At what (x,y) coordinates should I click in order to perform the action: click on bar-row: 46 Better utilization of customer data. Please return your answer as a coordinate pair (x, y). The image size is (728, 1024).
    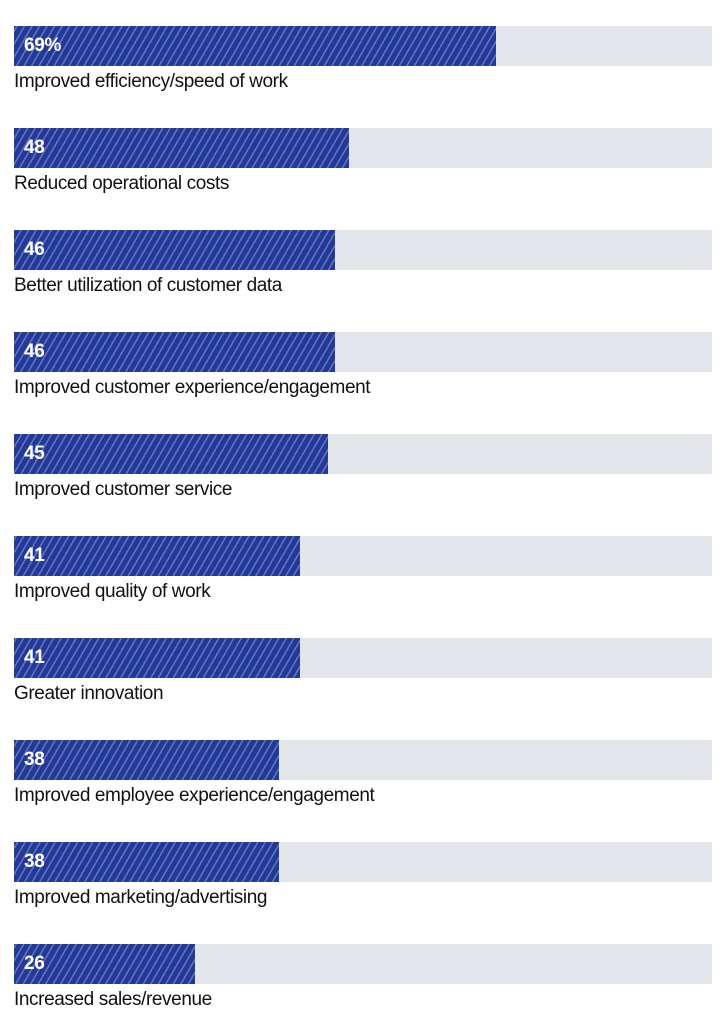
    Looking at the image, I should click on (363, 264).